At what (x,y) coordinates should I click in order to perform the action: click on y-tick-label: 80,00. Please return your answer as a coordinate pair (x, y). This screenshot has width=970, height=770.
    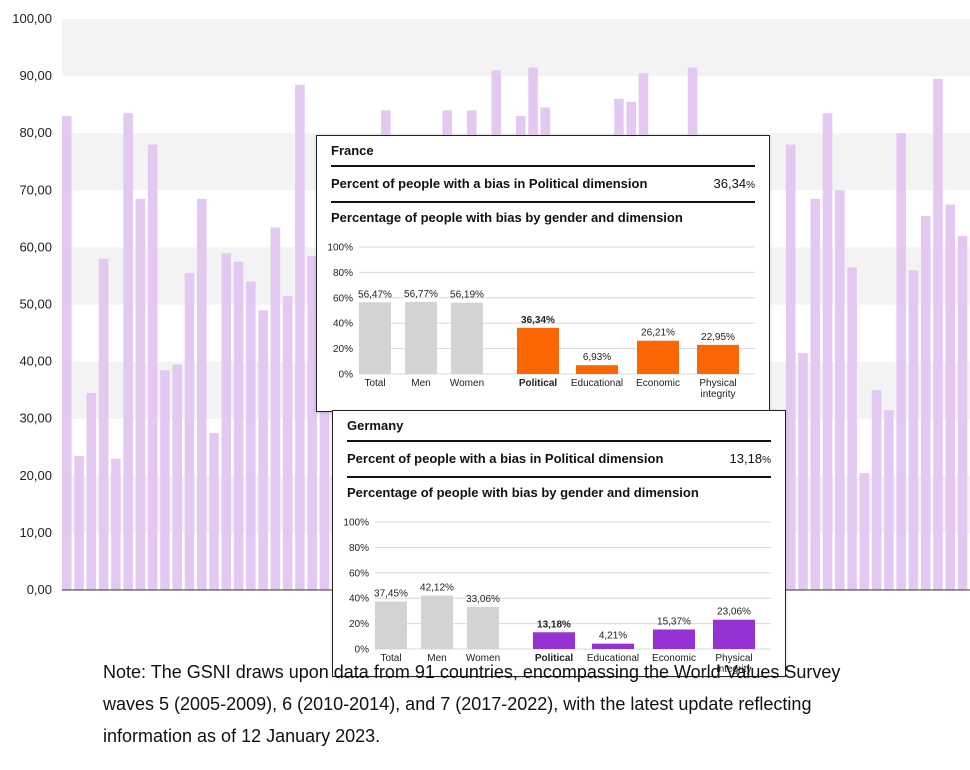
    Looking at the image, I should click on (35, 132).